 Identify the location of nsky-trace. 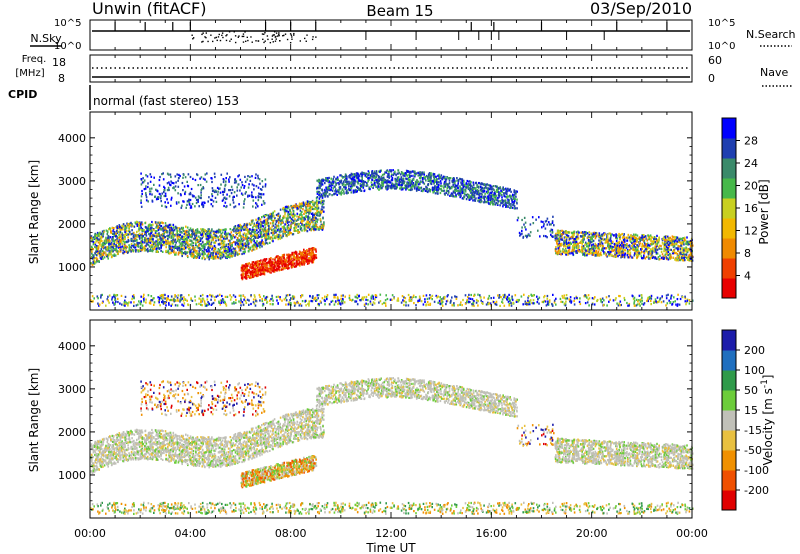
(391, 33).